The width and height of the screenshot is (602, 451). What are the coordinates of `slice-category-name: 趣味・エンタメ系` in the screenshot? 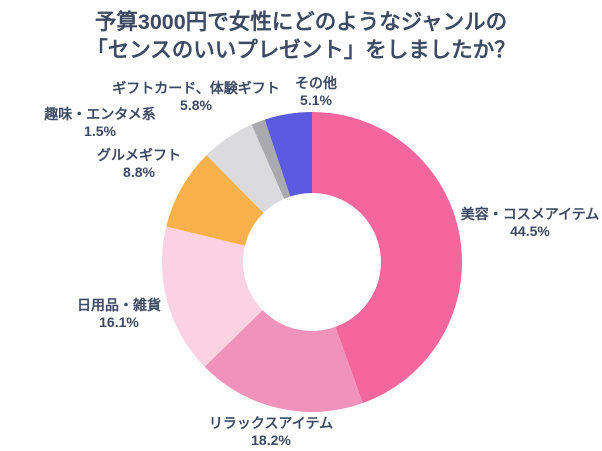 It's located at (100, 114).